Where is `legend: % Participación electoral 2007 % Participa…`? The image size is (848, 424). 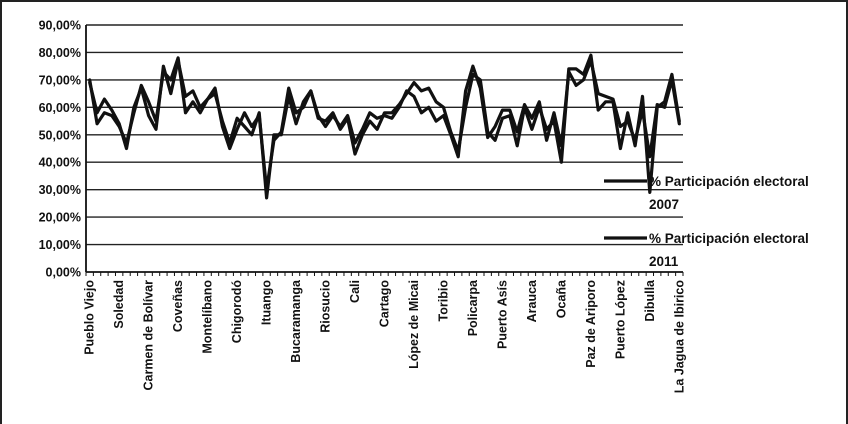
legend: % Participación electoral 2007 % Participa… is located at coordinates (706, 221).